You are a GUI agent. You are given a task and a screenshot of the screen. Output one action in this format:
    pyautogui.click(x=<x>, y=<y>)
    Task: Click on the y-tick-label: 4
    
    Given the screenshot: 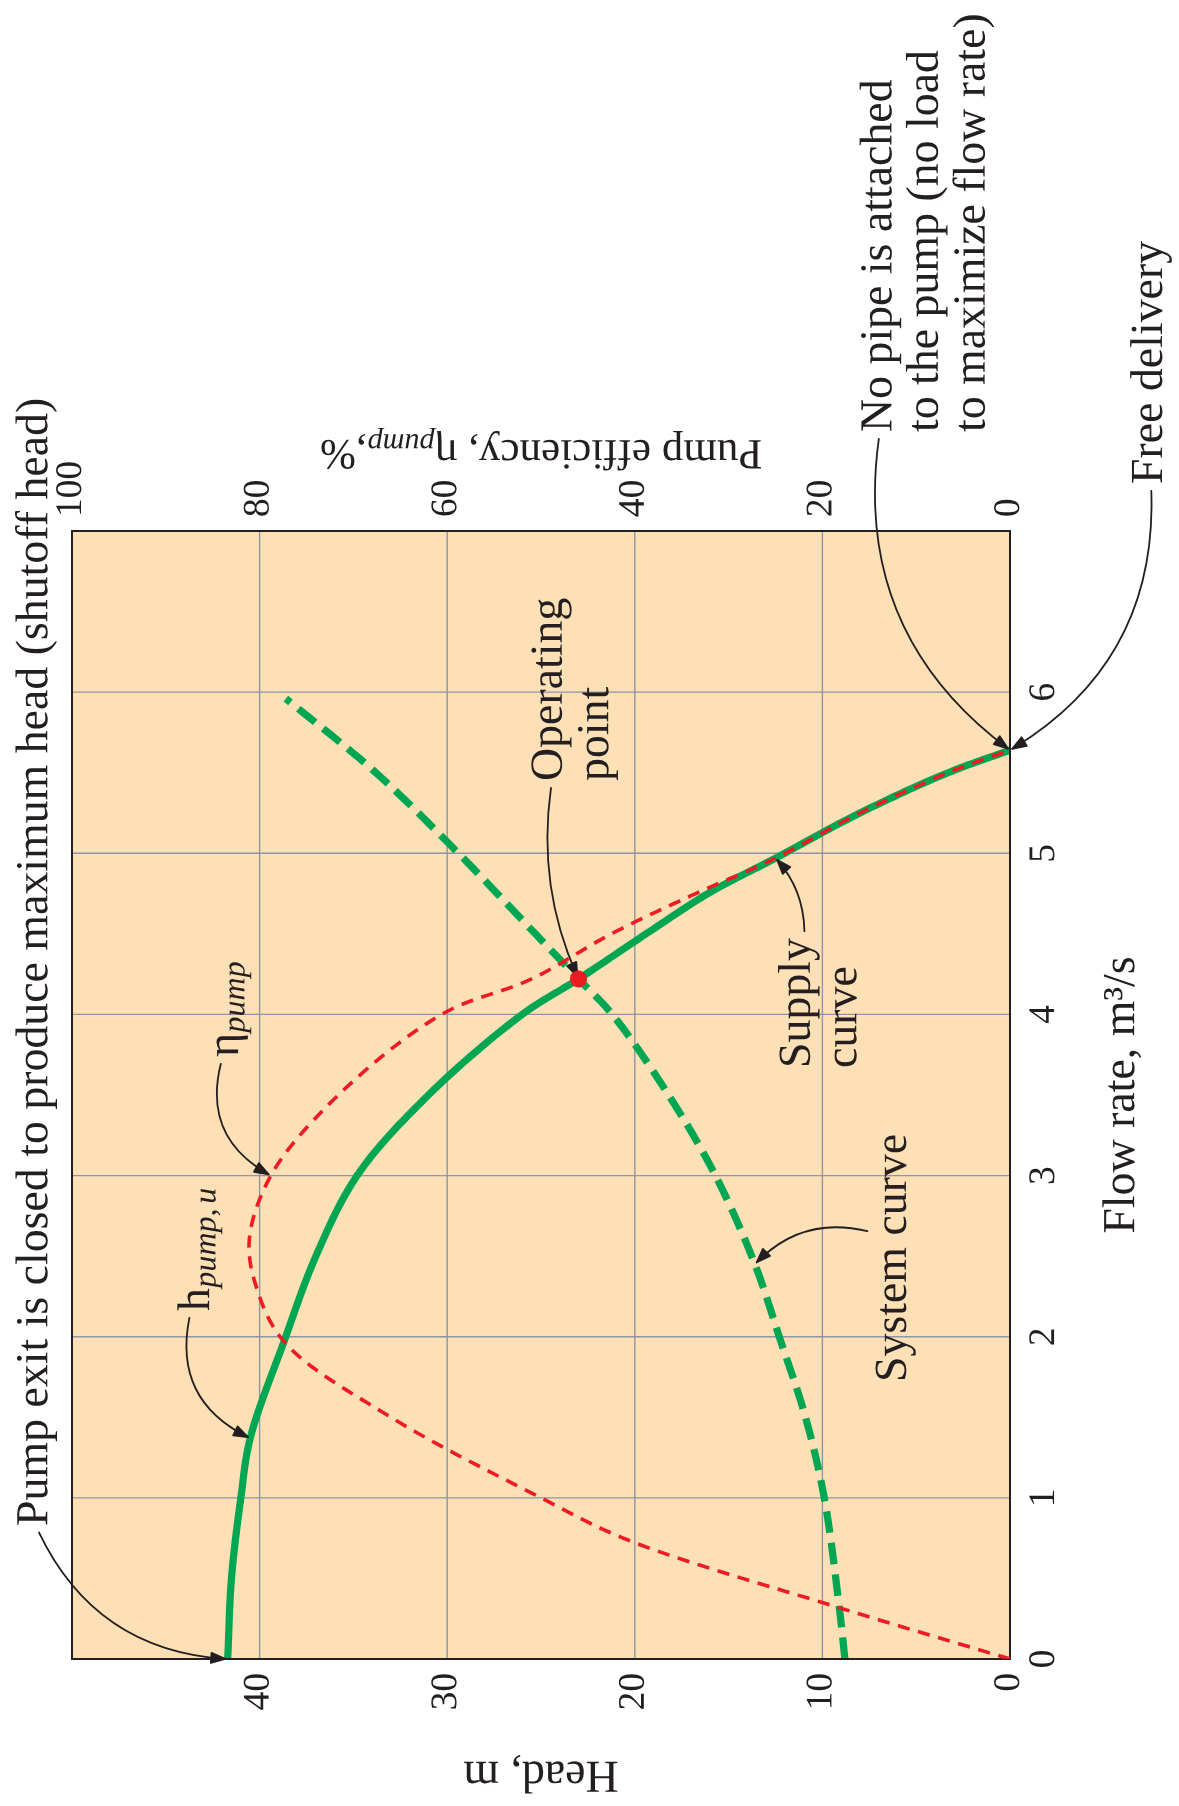 What is the action you would take?
    pyautogui.click(x=1042, y=1014)
    